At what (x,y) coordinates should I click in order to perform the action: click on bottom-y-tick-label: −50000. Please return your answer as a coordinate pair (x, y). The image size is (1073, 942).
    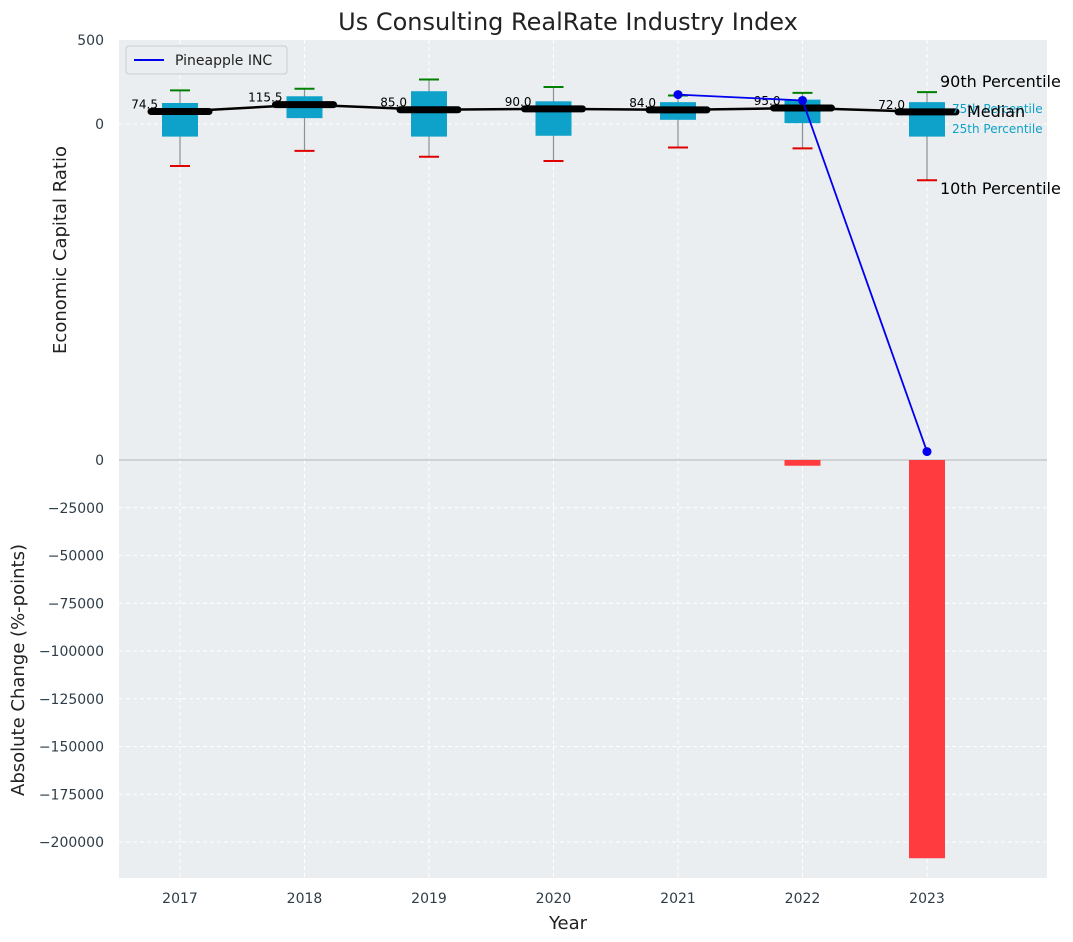
    Looking at the image, I should click on (76, 557).